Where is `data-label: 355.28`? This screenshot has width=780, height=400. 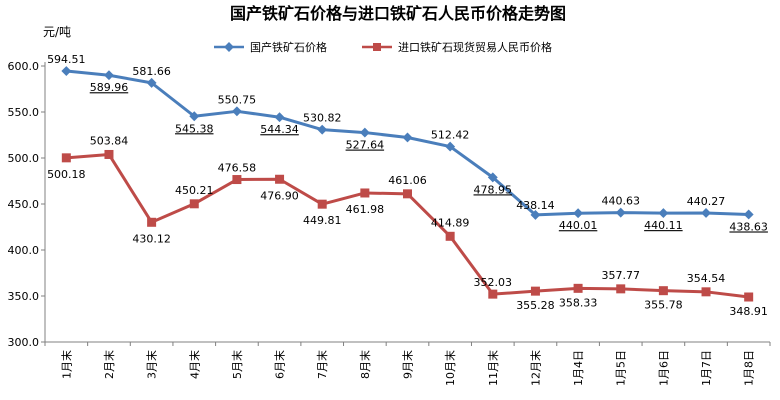
data-label: 355.28 is located at coordinates (535, 305).